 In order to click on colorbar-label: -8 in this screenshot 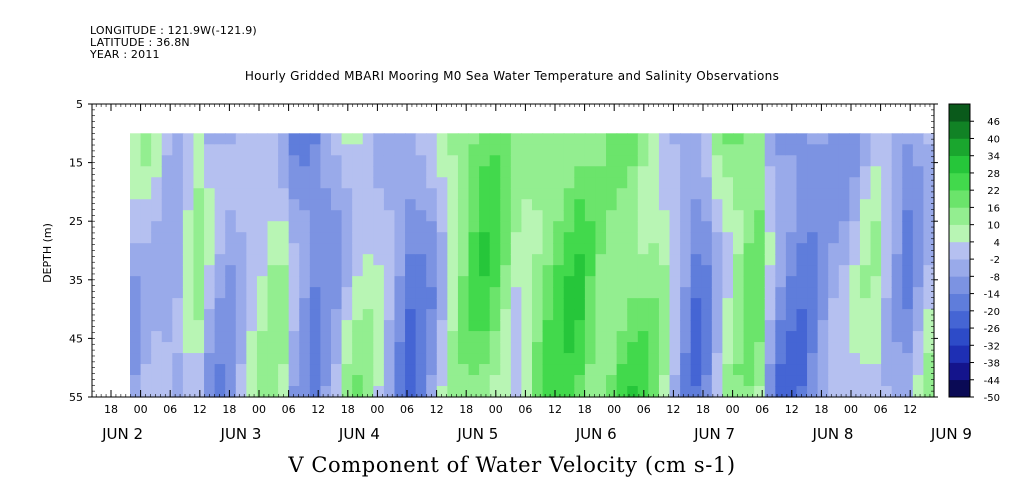, I will do `click(995, 277)`.